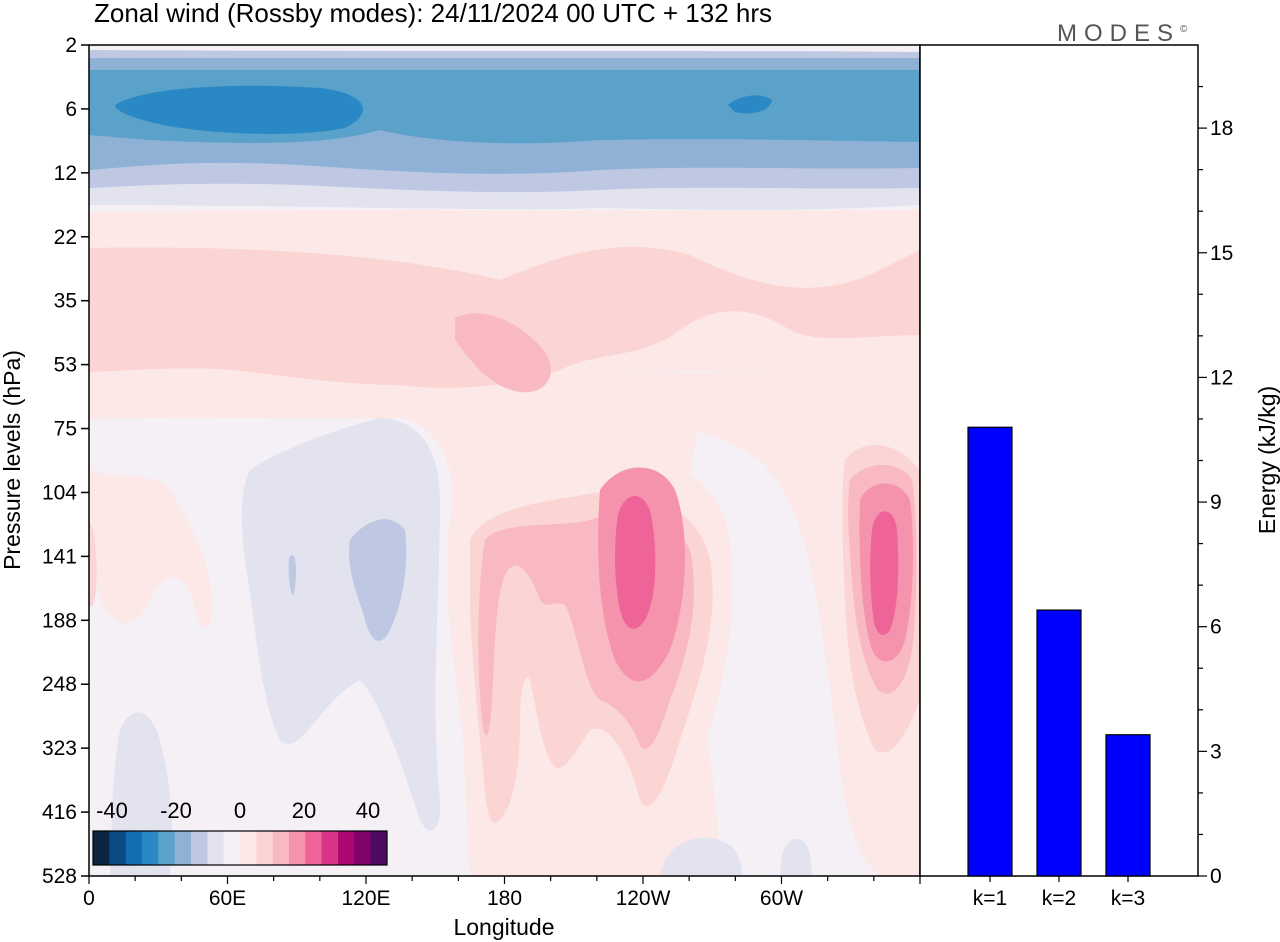  What do you see at coordinates (758, 631) in the screenshot?
I see `east-positive-plume-outer` at bounding box center [758, 631].